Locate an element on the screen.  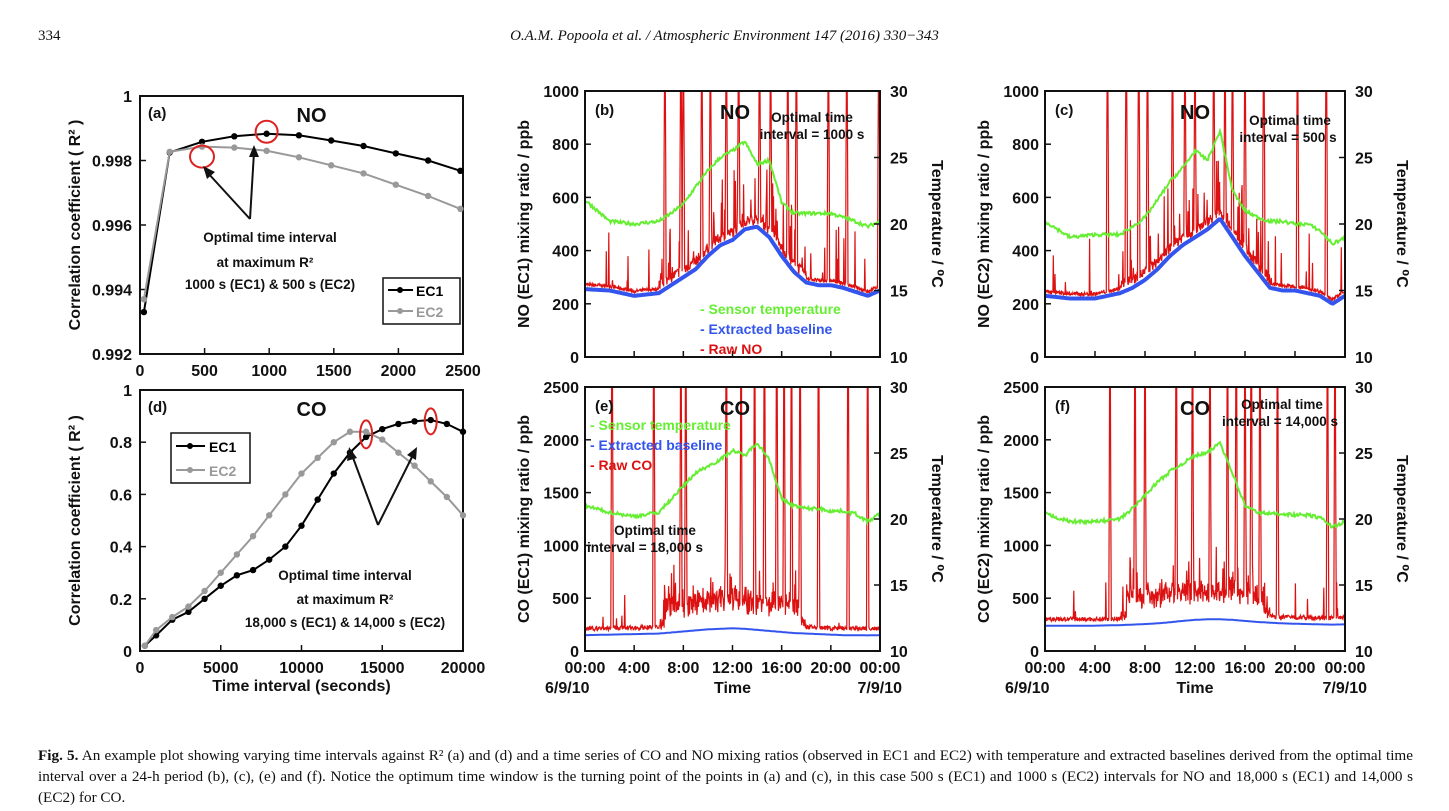
date-label-end: 7/9/10 is located at coordinates (880, 688).